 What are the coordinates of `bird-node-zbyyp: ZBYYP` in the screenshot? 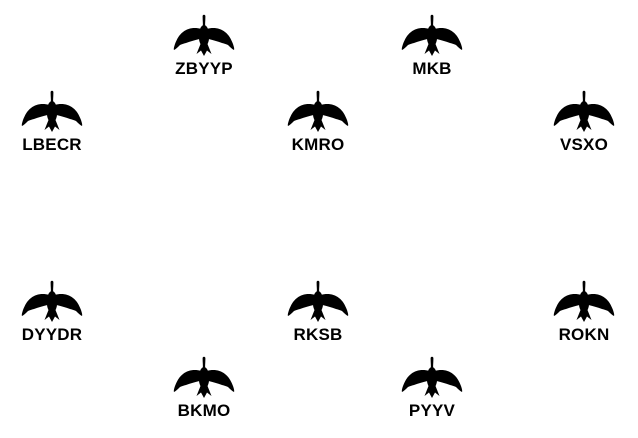 It's located at (204, 50).